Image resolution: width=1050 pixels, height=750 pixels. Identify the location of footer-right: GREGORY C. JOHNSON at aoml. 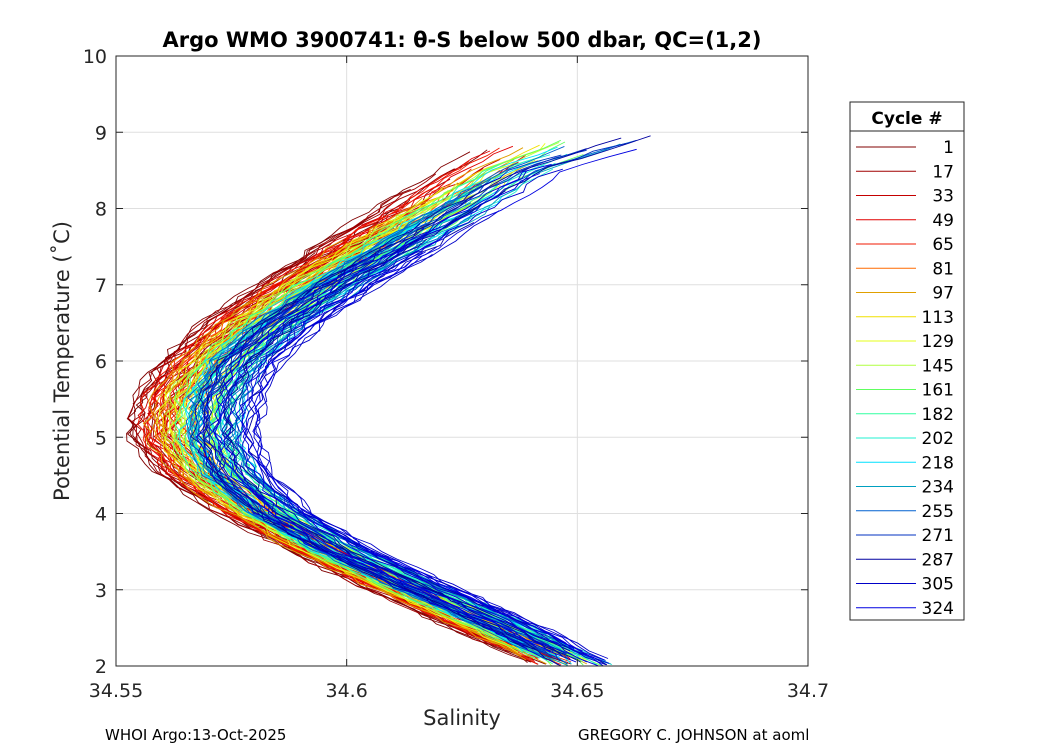
(694, 735).